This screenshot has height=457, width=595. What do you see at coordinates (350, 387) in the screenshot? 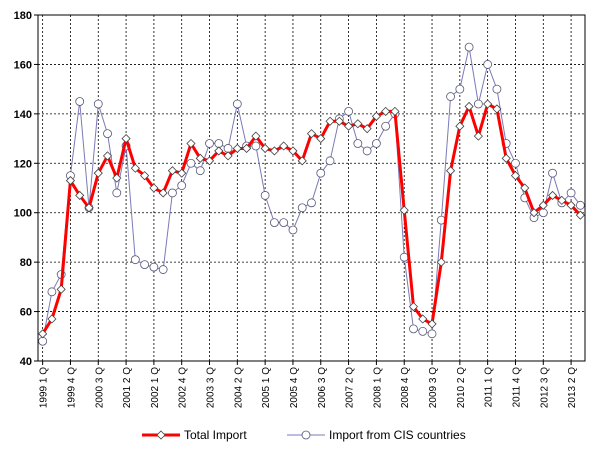
I see `x-tick-label: 2007 2 Q` at bounding box center [350, 387].